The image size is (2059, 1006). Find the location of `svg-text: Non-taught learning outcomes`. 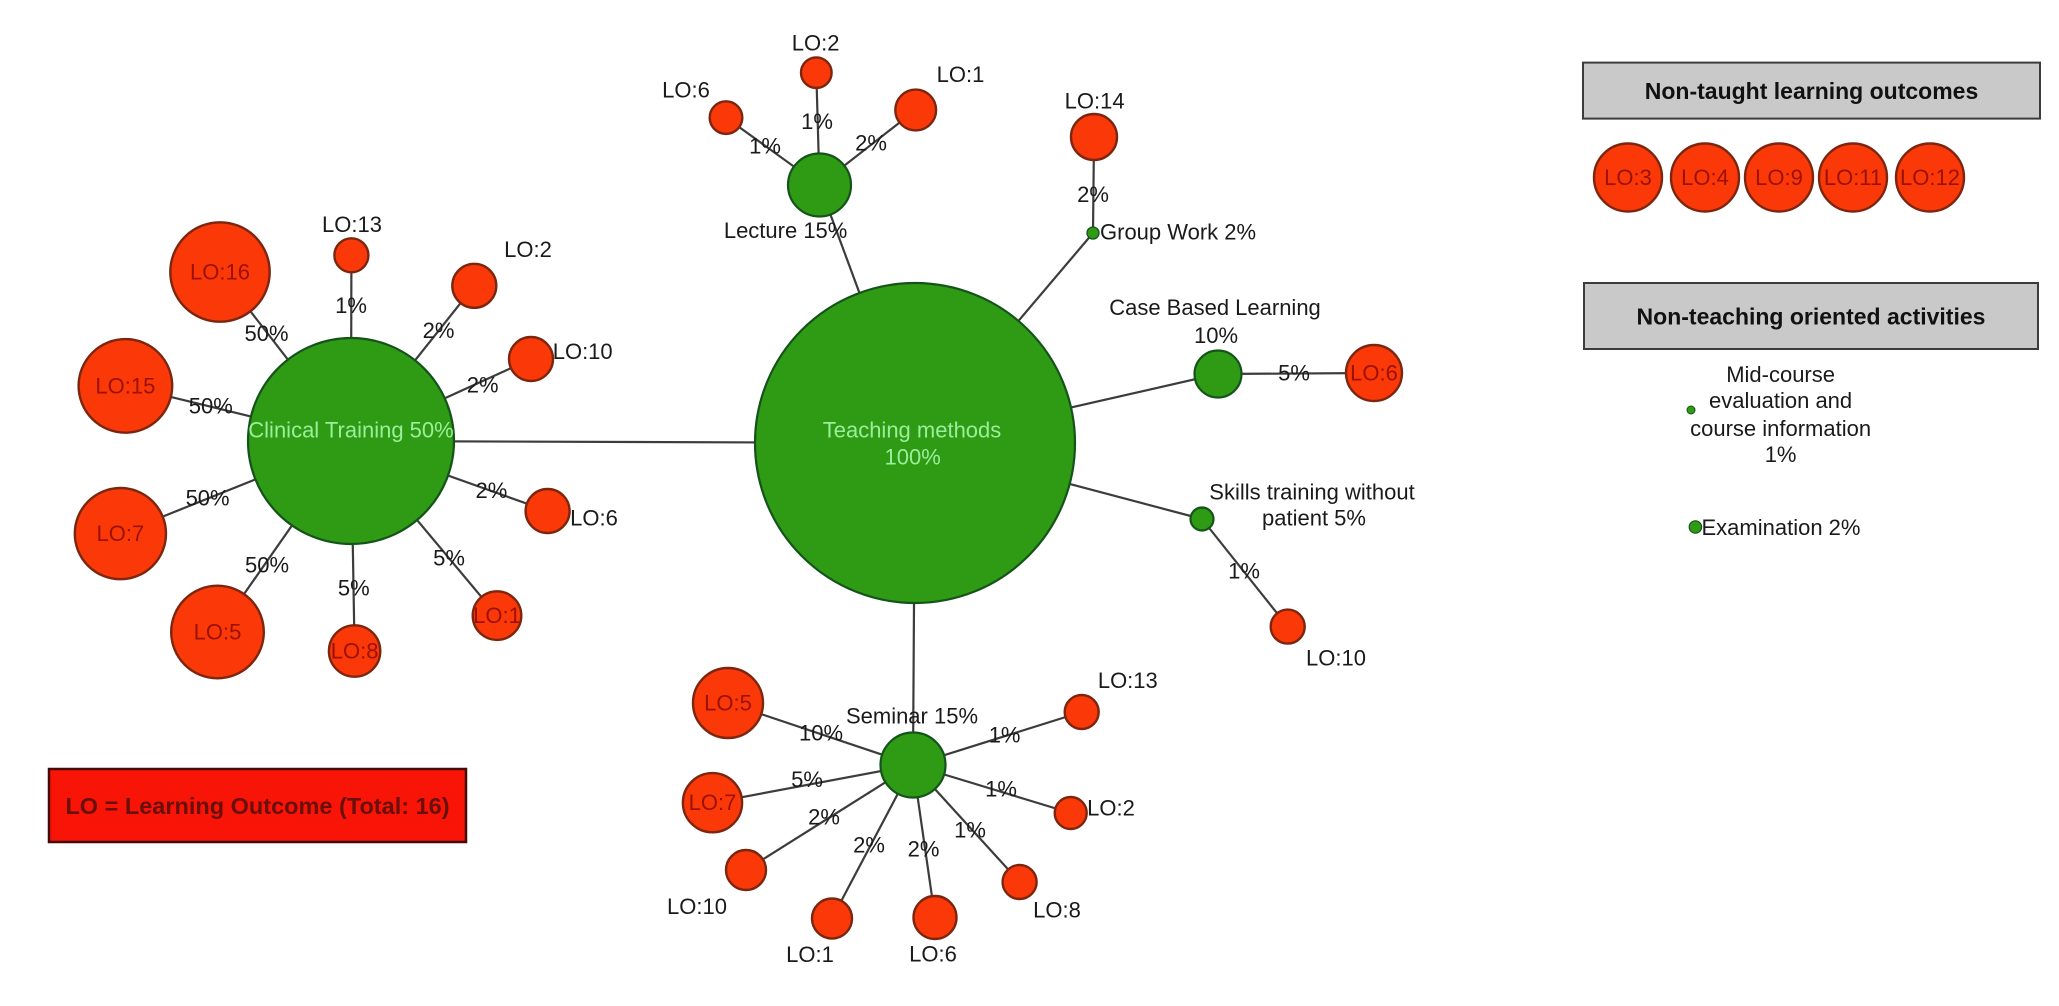

svg-text: Non-taught learning outcomes is located at coordinates (1812, 91).